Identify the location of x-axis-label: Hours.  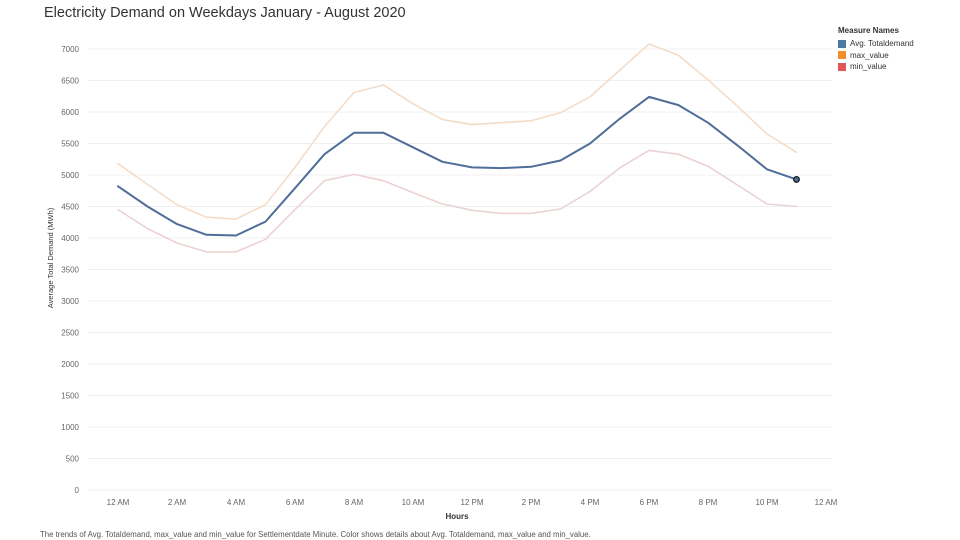
(457, 516).